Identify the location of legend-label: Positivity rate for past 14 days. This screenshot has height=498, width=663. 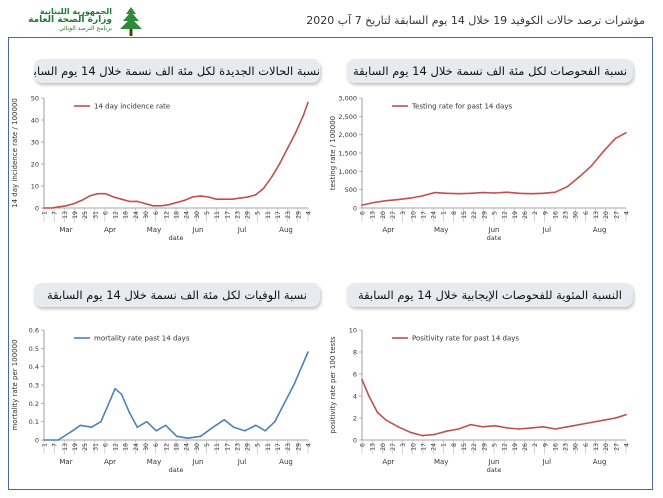
(465, 339).